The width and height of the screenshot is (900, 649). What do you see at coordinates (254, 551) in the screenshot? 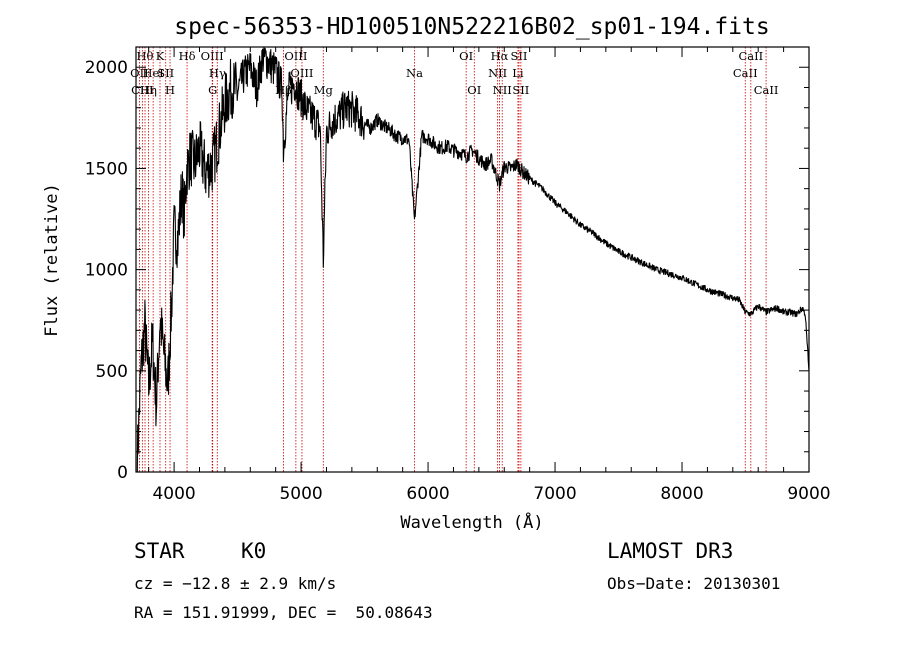
I see `spectral-subclass: K0` at bounding box center [254, 551].